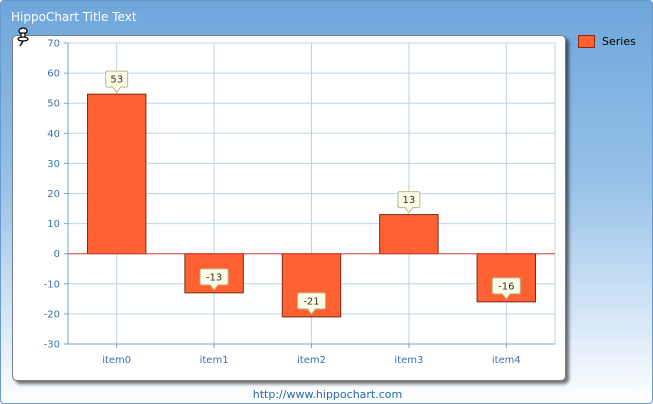 This screenshot has height=404, width=653. Describe the element at coordinates (53, 44) in the screenshot. I see `y-tick-label: 70` at that location.